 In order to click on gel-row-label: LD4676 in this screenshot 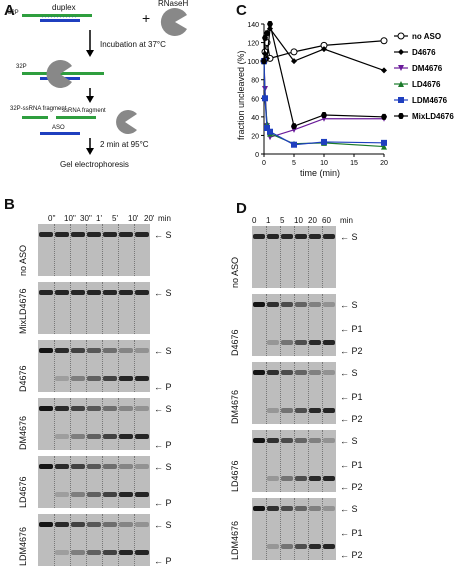, I will do `click(235, 476)`.